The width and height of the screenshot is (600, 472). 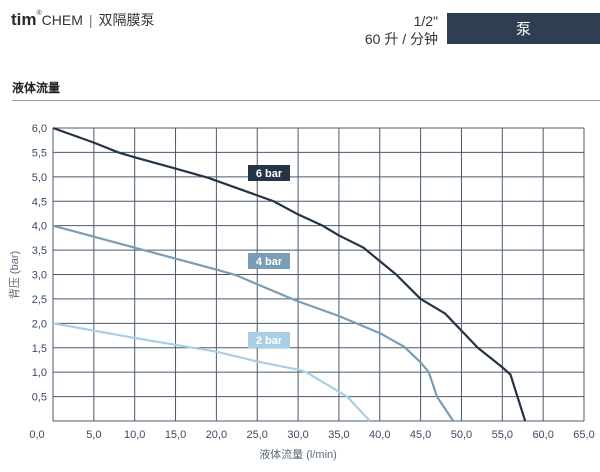 What do you see at coordinates (39, 276) in the screenshot?
I see `y-tick-label: 3,0` at bounding box center [39, 276].